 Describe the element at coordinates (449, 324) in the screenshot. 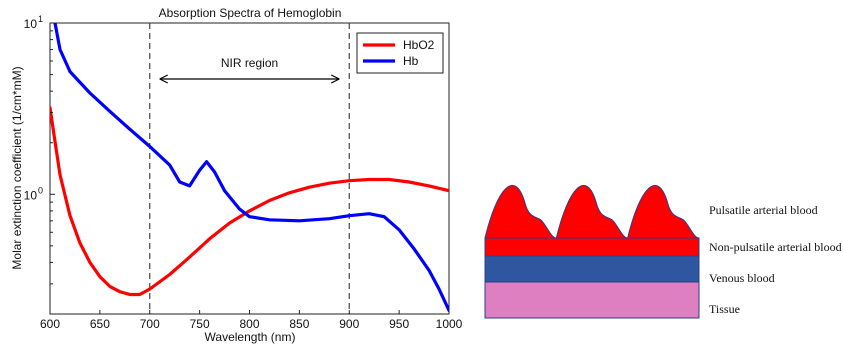

I see `x-tick-label: 1000` at that location.